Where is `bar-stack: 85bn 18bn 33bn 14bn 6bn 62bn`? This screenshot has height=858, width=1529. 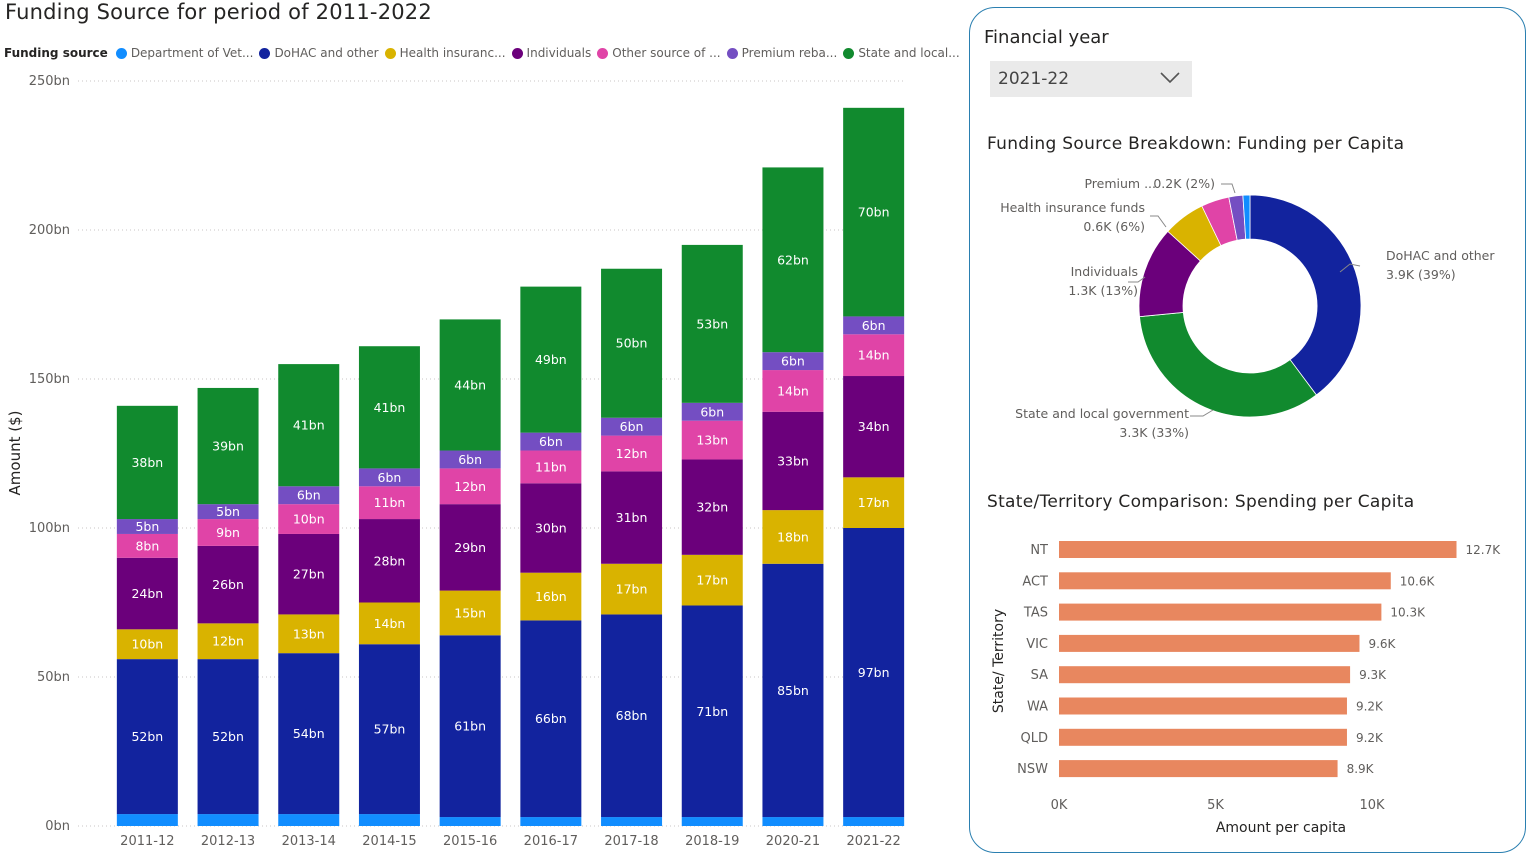 bar-stack: 85bn 18bn 33bn 14bn 6bn 62bn is located at coordinates (793, 496).